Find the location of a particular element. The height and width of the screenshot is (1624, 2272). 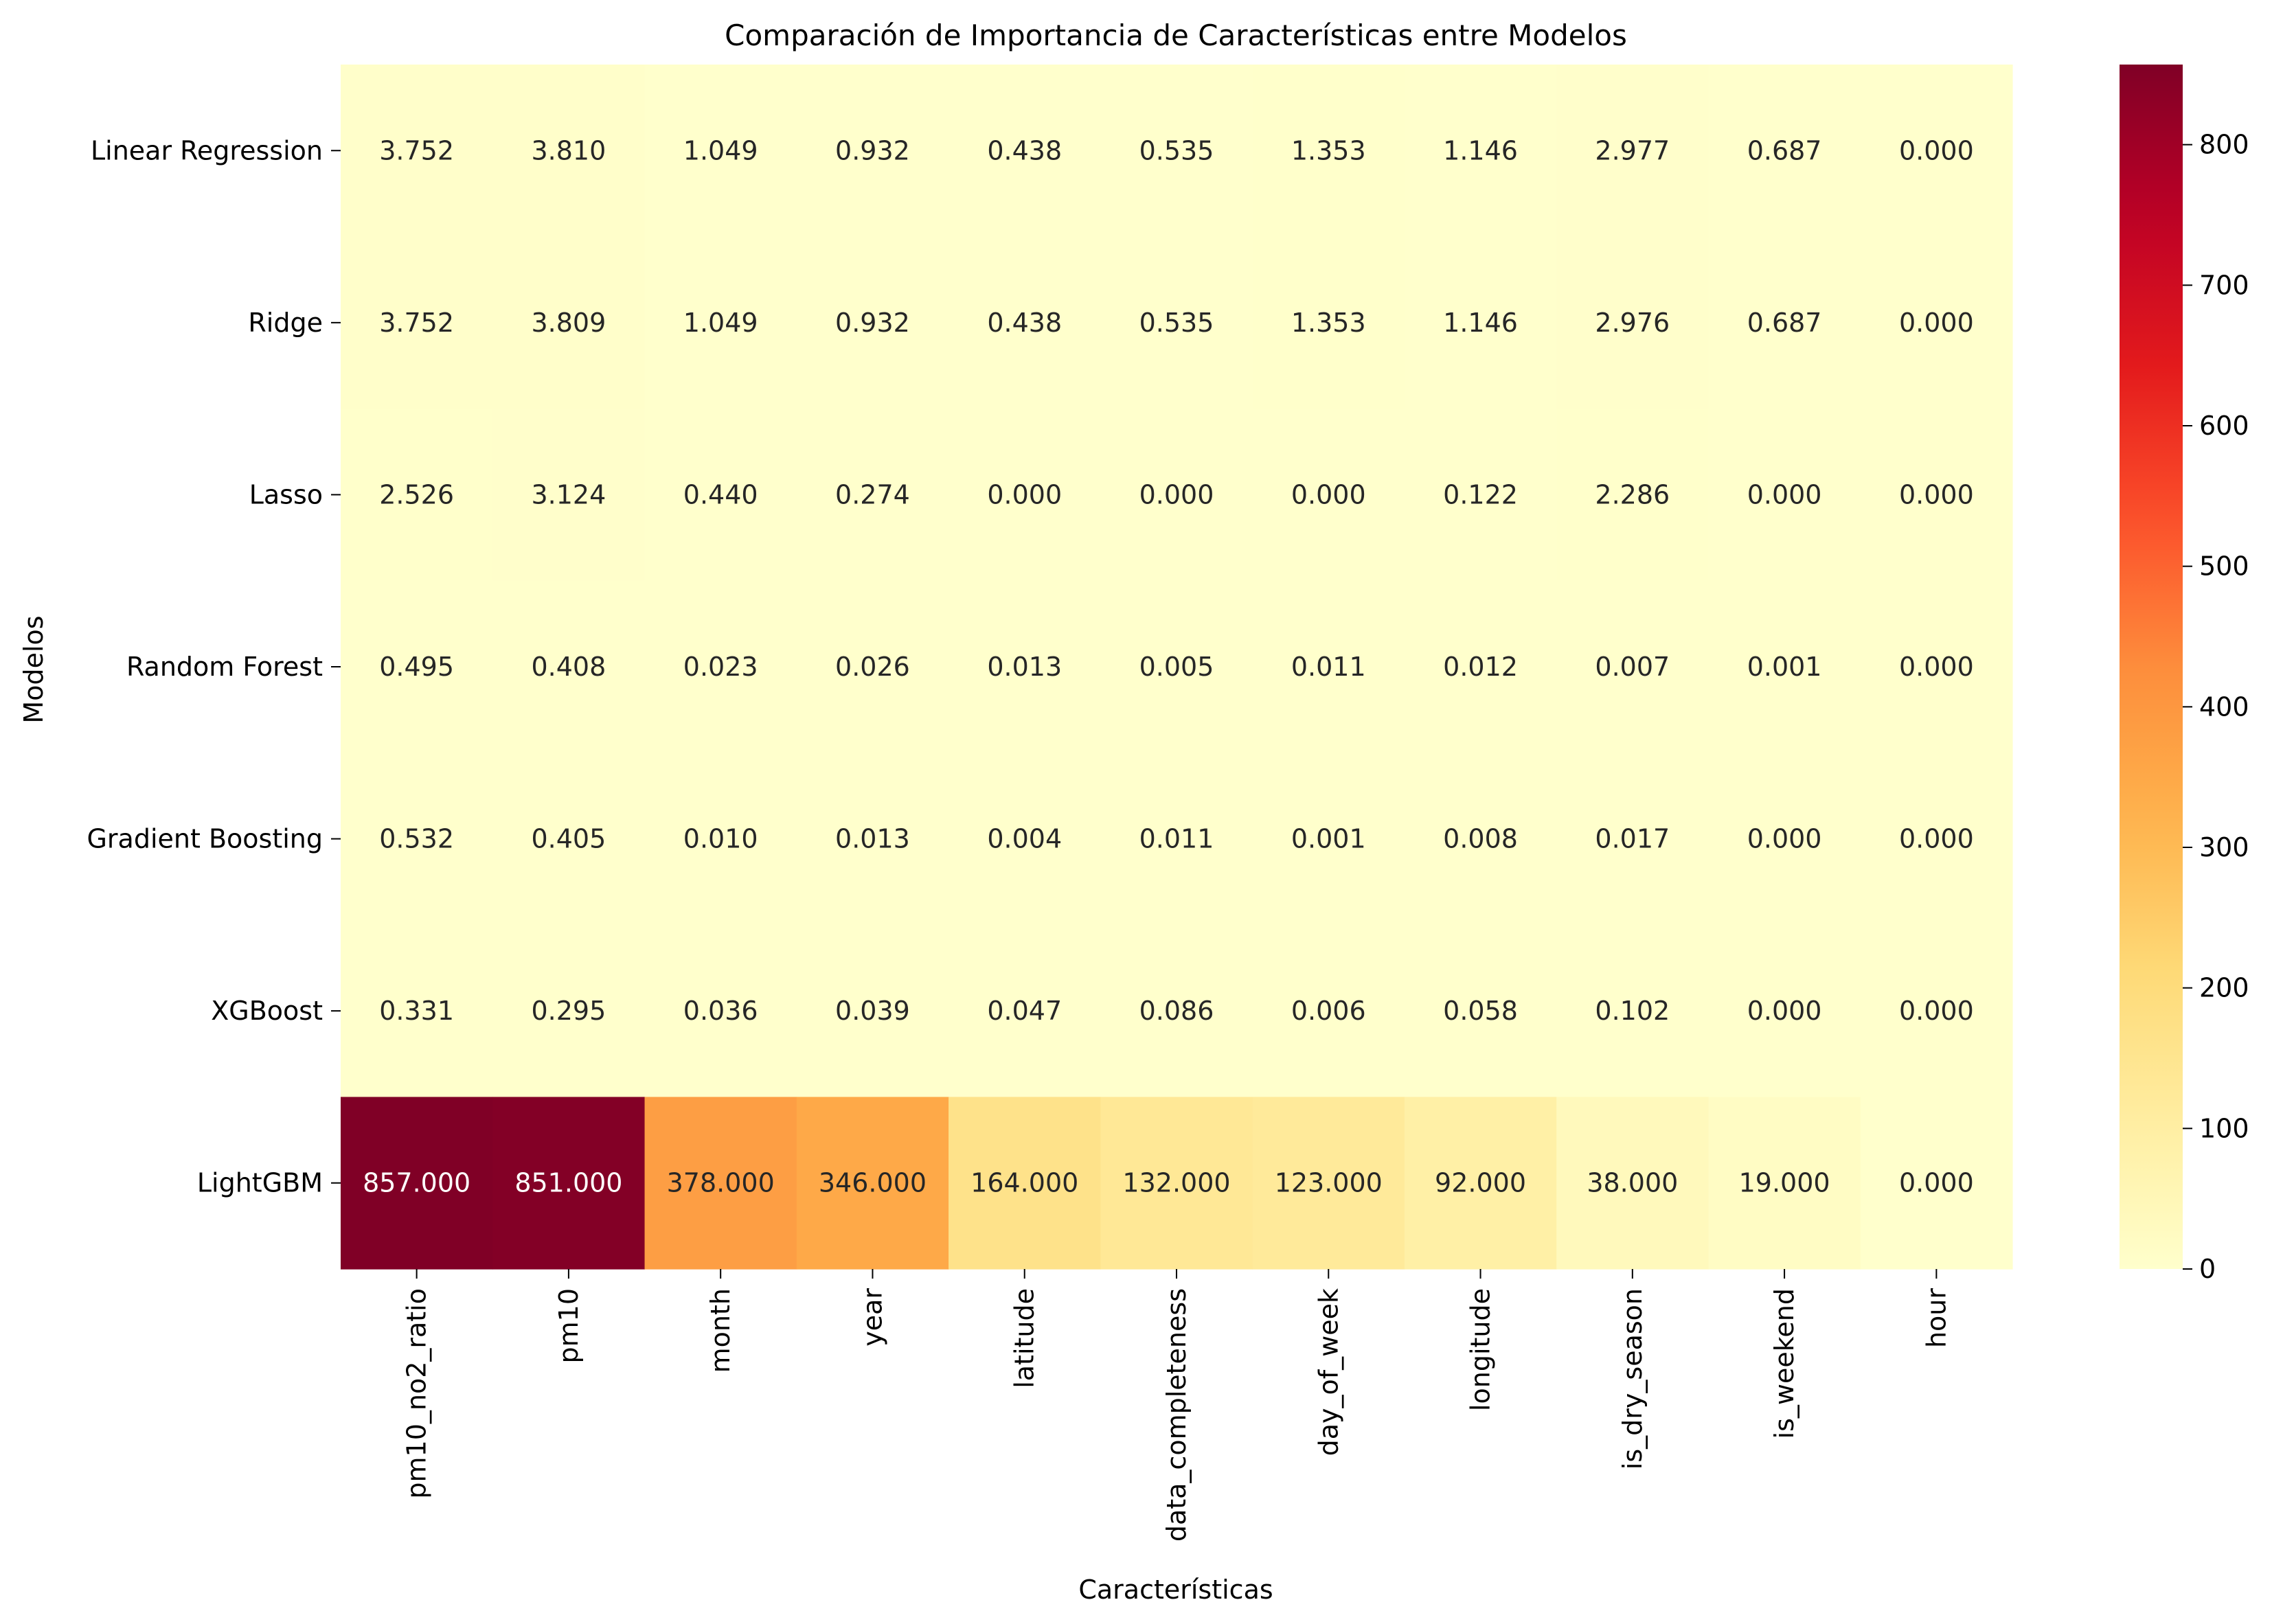

cell-value-label: 132.000 is located at coordinates (1176, 1183).